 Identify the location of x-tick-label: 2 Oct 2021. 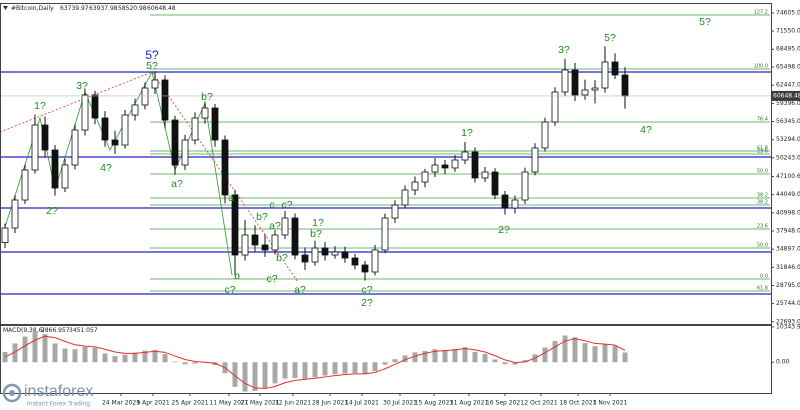
(540, 403).